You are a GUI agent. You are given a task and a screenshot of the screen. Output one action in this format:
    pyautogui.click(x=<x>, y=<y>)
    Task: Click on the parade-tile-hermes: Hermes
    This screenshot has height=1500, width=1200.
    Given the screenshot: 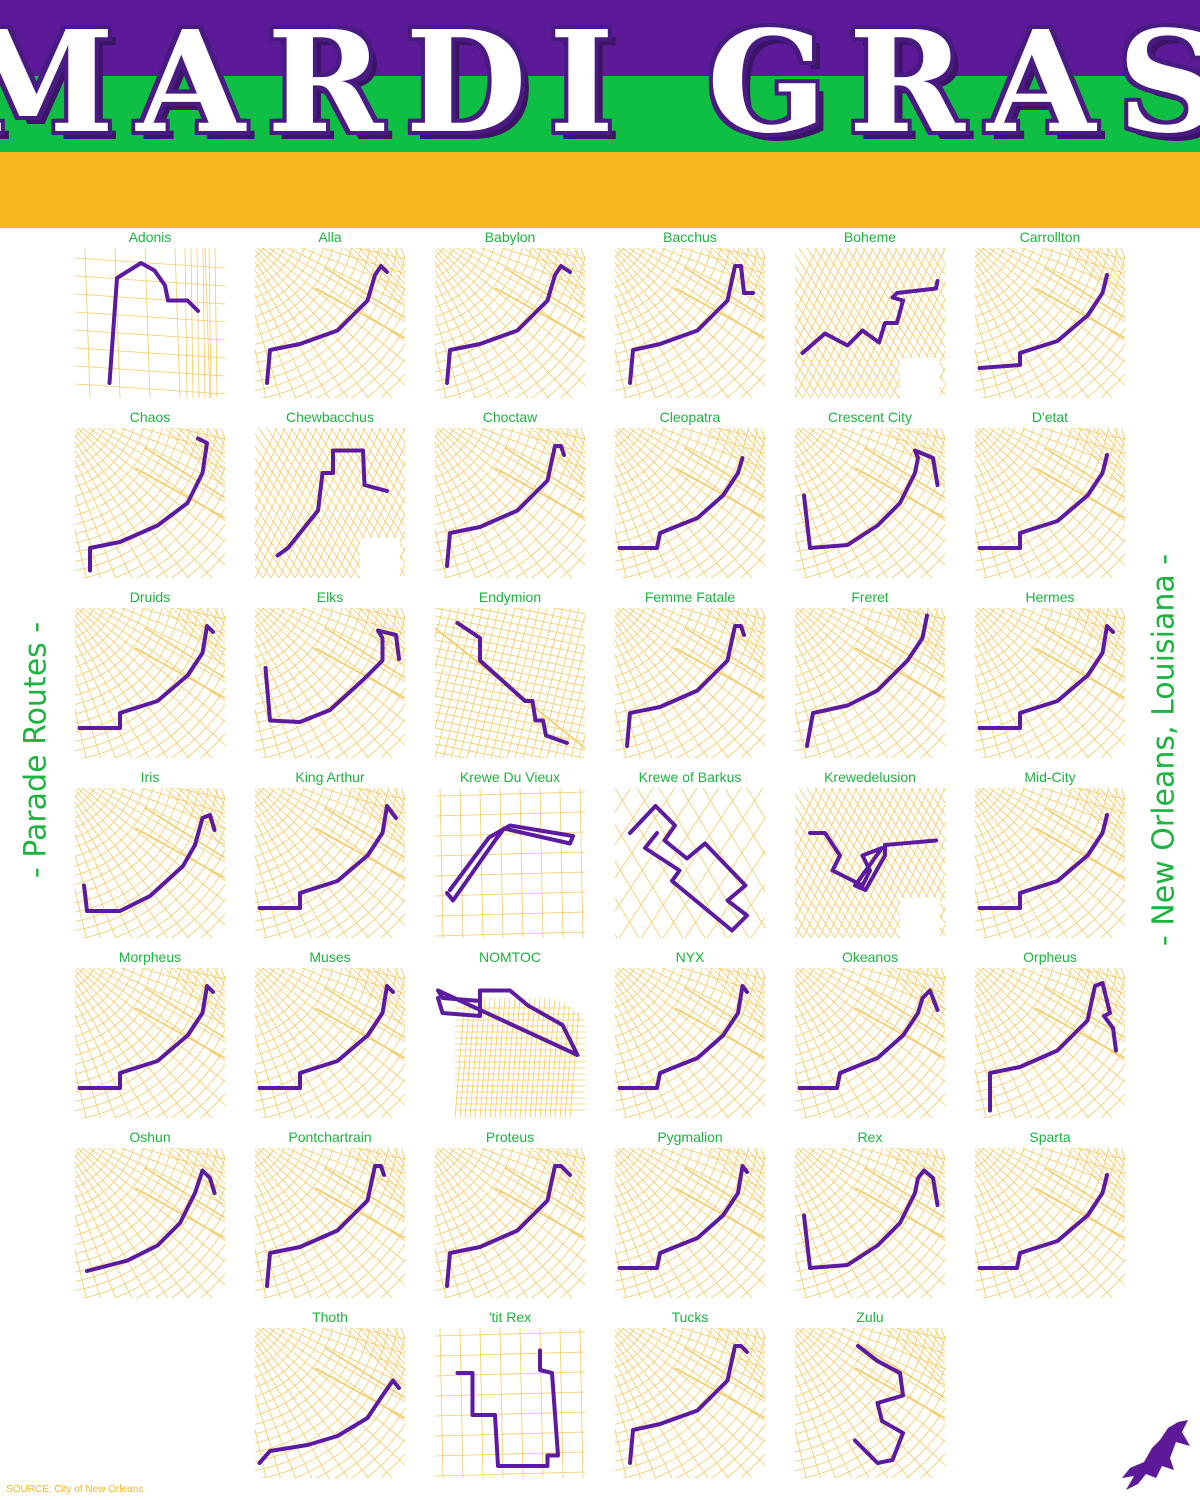 What is the action you would take?
    pyautogui.click(x=1050, y=674)
    